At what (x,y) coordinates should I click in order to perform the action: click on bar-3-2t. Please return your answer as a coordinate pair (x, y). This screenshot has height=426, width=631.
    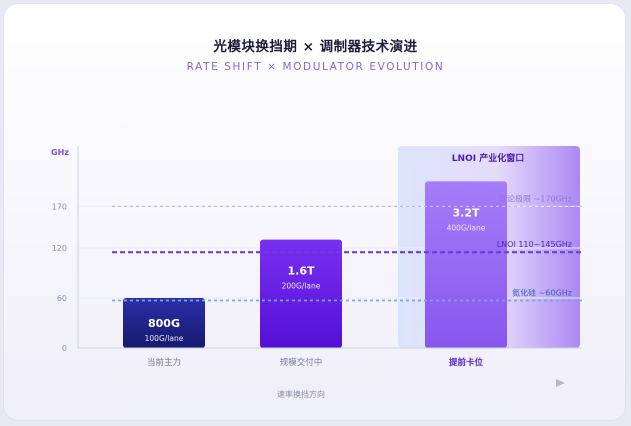
    Looking at the image, I should click on (466, 264).